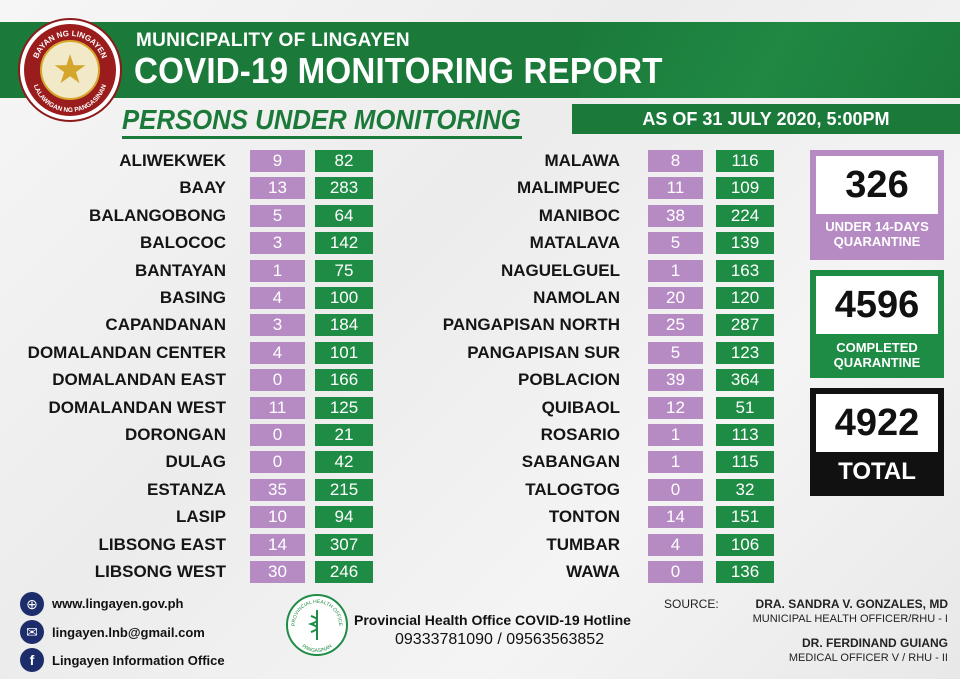  I want to click on barangay-row: MANIBOC 38 224, so click(480, 215).